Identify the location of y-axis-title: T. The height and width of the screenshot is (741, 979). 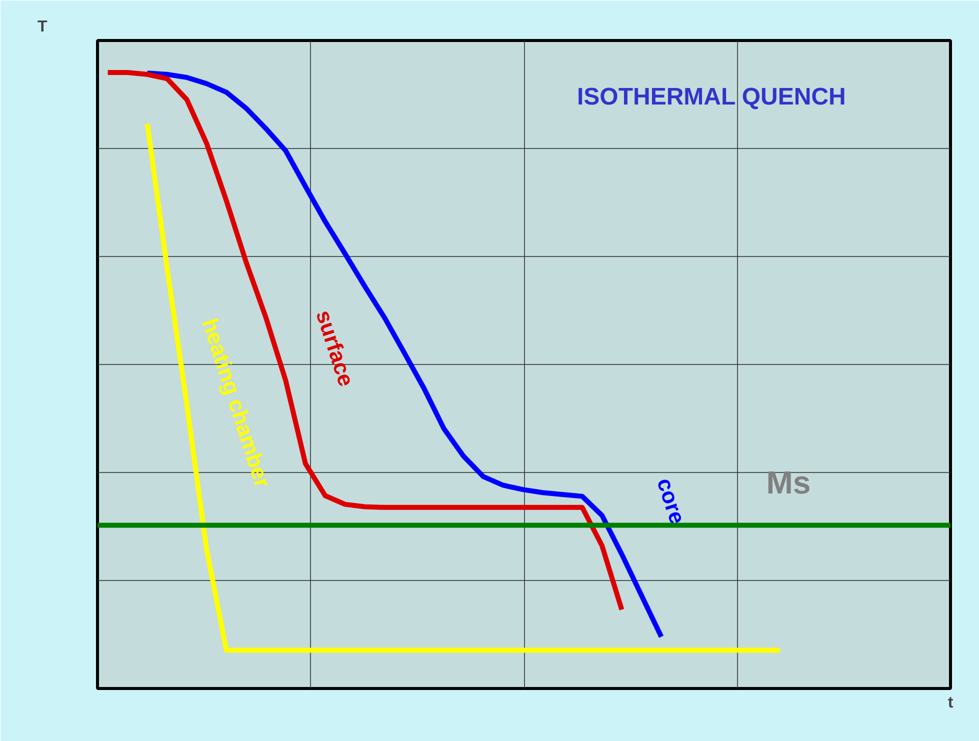
(43, 27).